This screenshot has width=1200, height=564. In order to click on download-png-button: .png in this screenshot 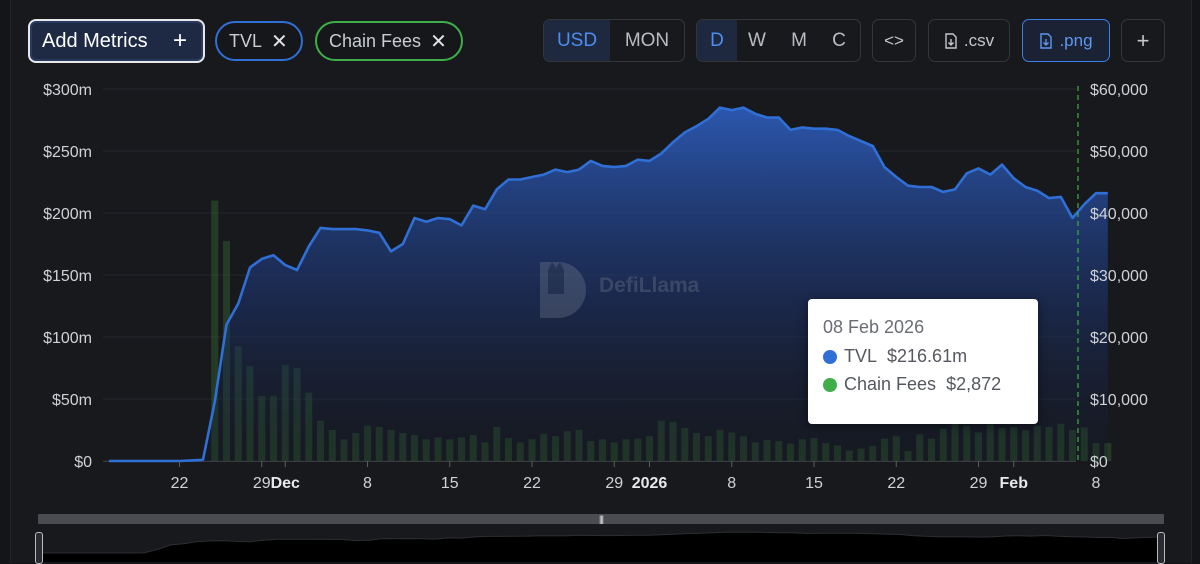, I will do `click(1066, 40)`.